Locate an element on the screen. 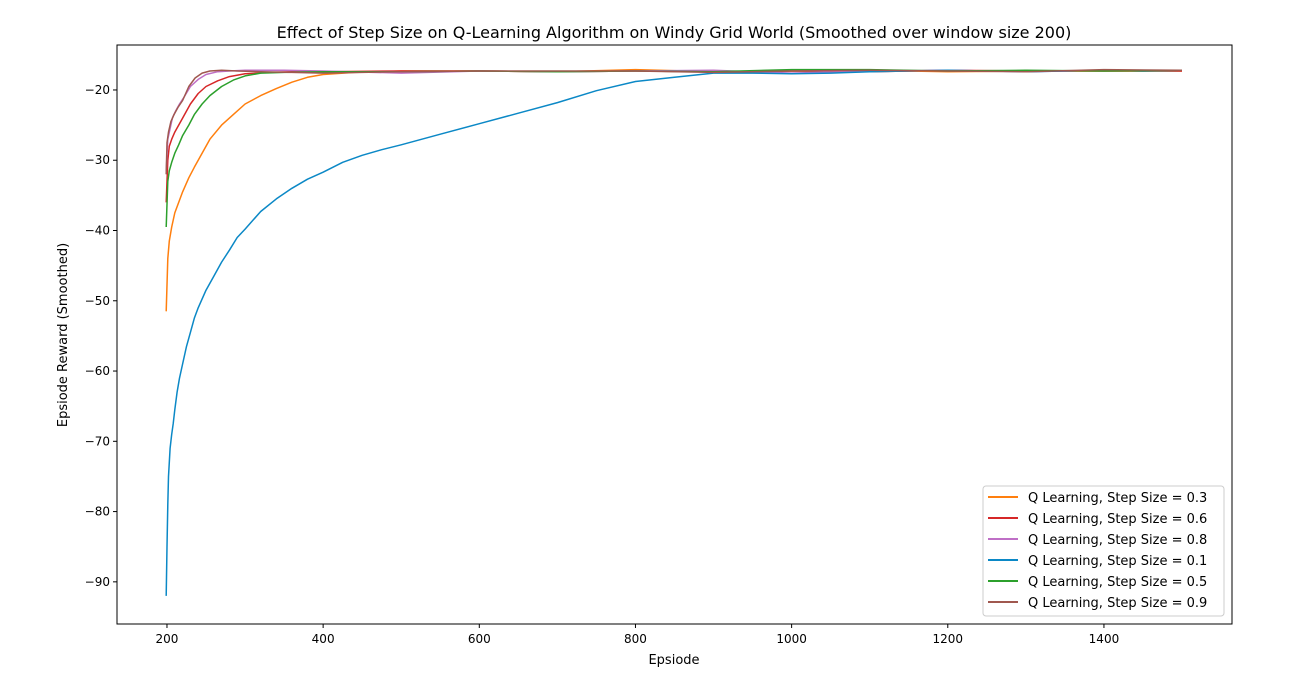 The width and height of the screenshot is (1298, 676). x-axis-ticks: 200 400 600 800 1000 1200 1400 is located at coordinates (638, 635).